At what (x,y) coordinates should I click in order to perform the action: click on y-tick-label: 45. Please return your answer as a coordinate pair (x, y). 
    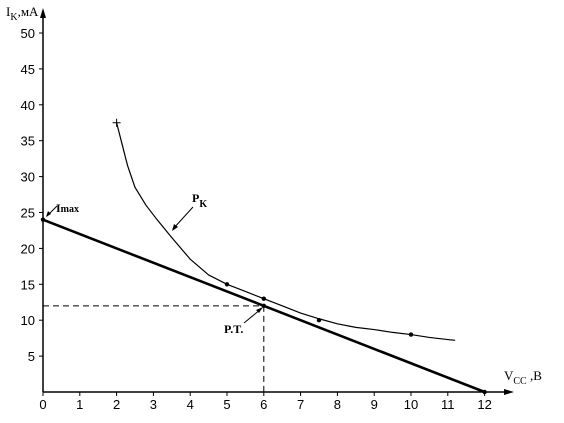
    Looking at the image, I should click on (28, 69).